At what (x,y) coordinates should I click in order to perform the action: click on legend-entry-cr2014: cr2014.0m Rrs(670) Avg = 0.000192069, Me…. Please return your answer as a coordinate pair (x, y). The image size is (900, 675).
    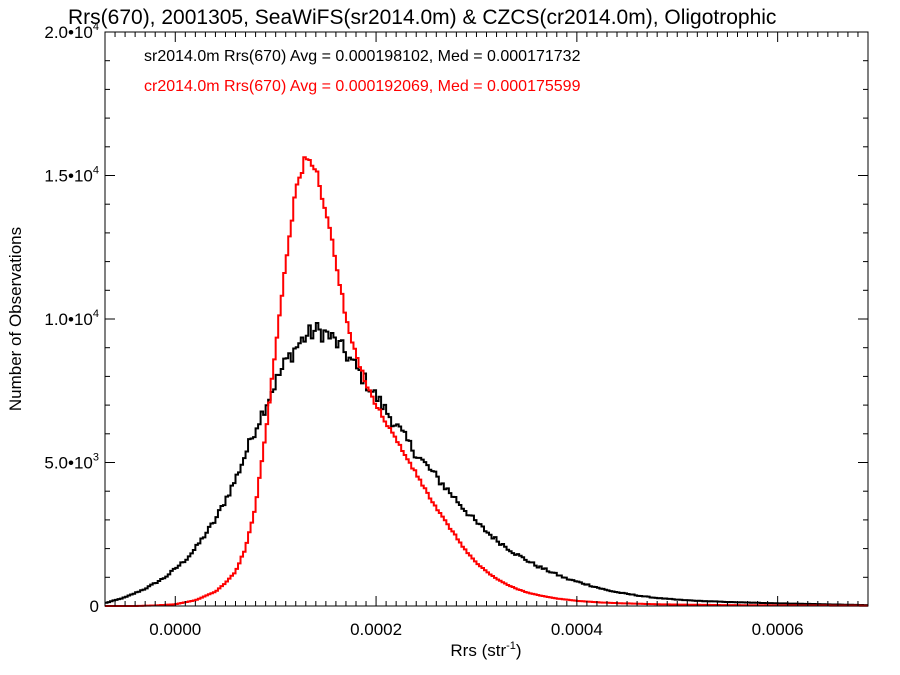
    Looking at the image, I should click on (362, 86).